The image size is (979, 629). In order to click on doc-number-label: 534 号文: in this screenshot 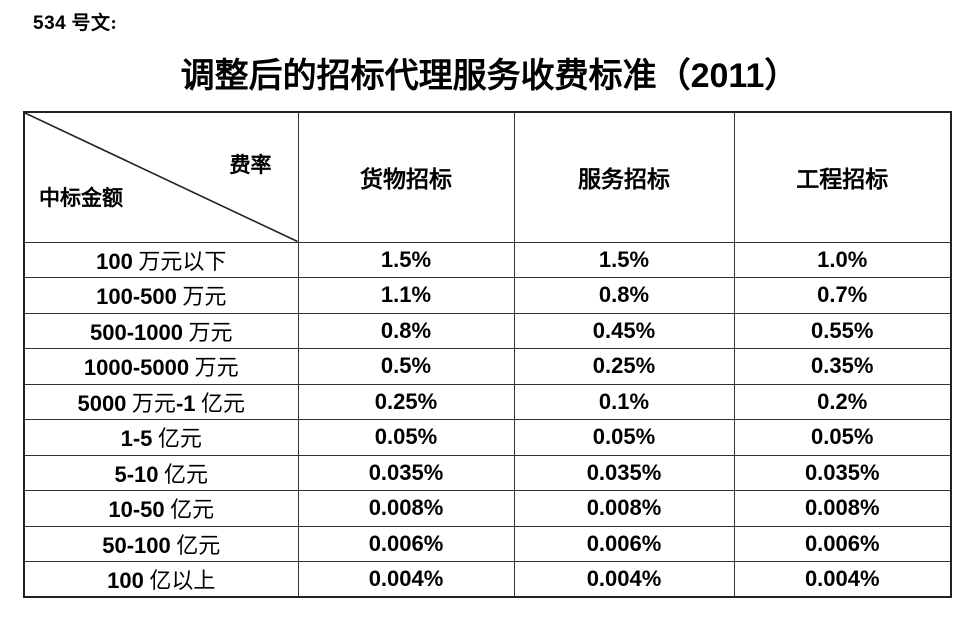, I will do `click(75, 23)`.